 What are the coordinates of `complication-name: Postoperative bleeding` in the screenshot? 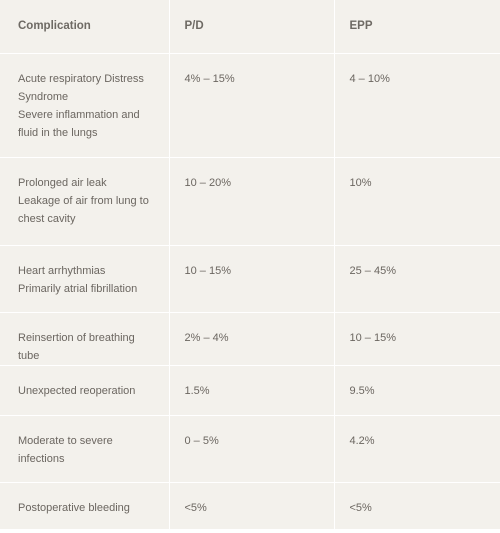 It's located at (74, 507).